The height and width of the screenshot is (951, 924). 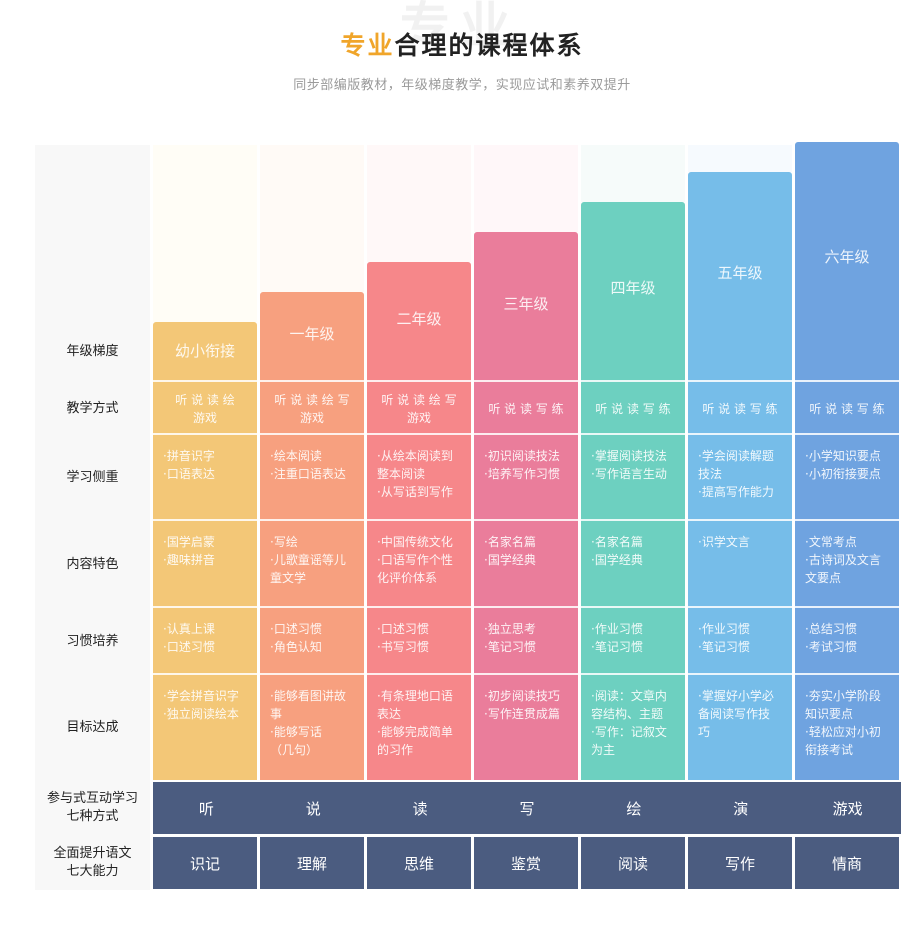 I want to click on cell-line: 的习作, so click(x=395, y=750).